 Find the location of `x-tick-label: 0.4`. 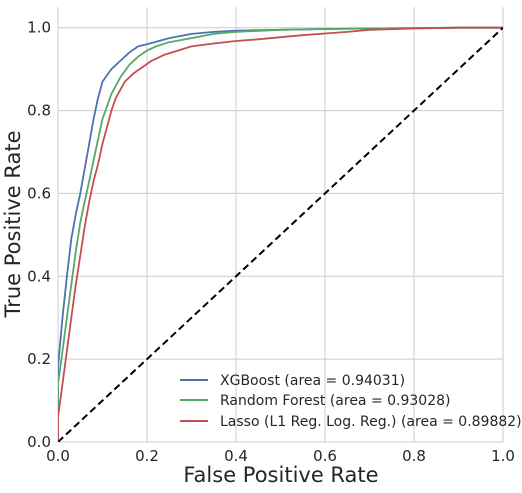

x-tick-label: 0.4 is located at coordinates (236, 456).